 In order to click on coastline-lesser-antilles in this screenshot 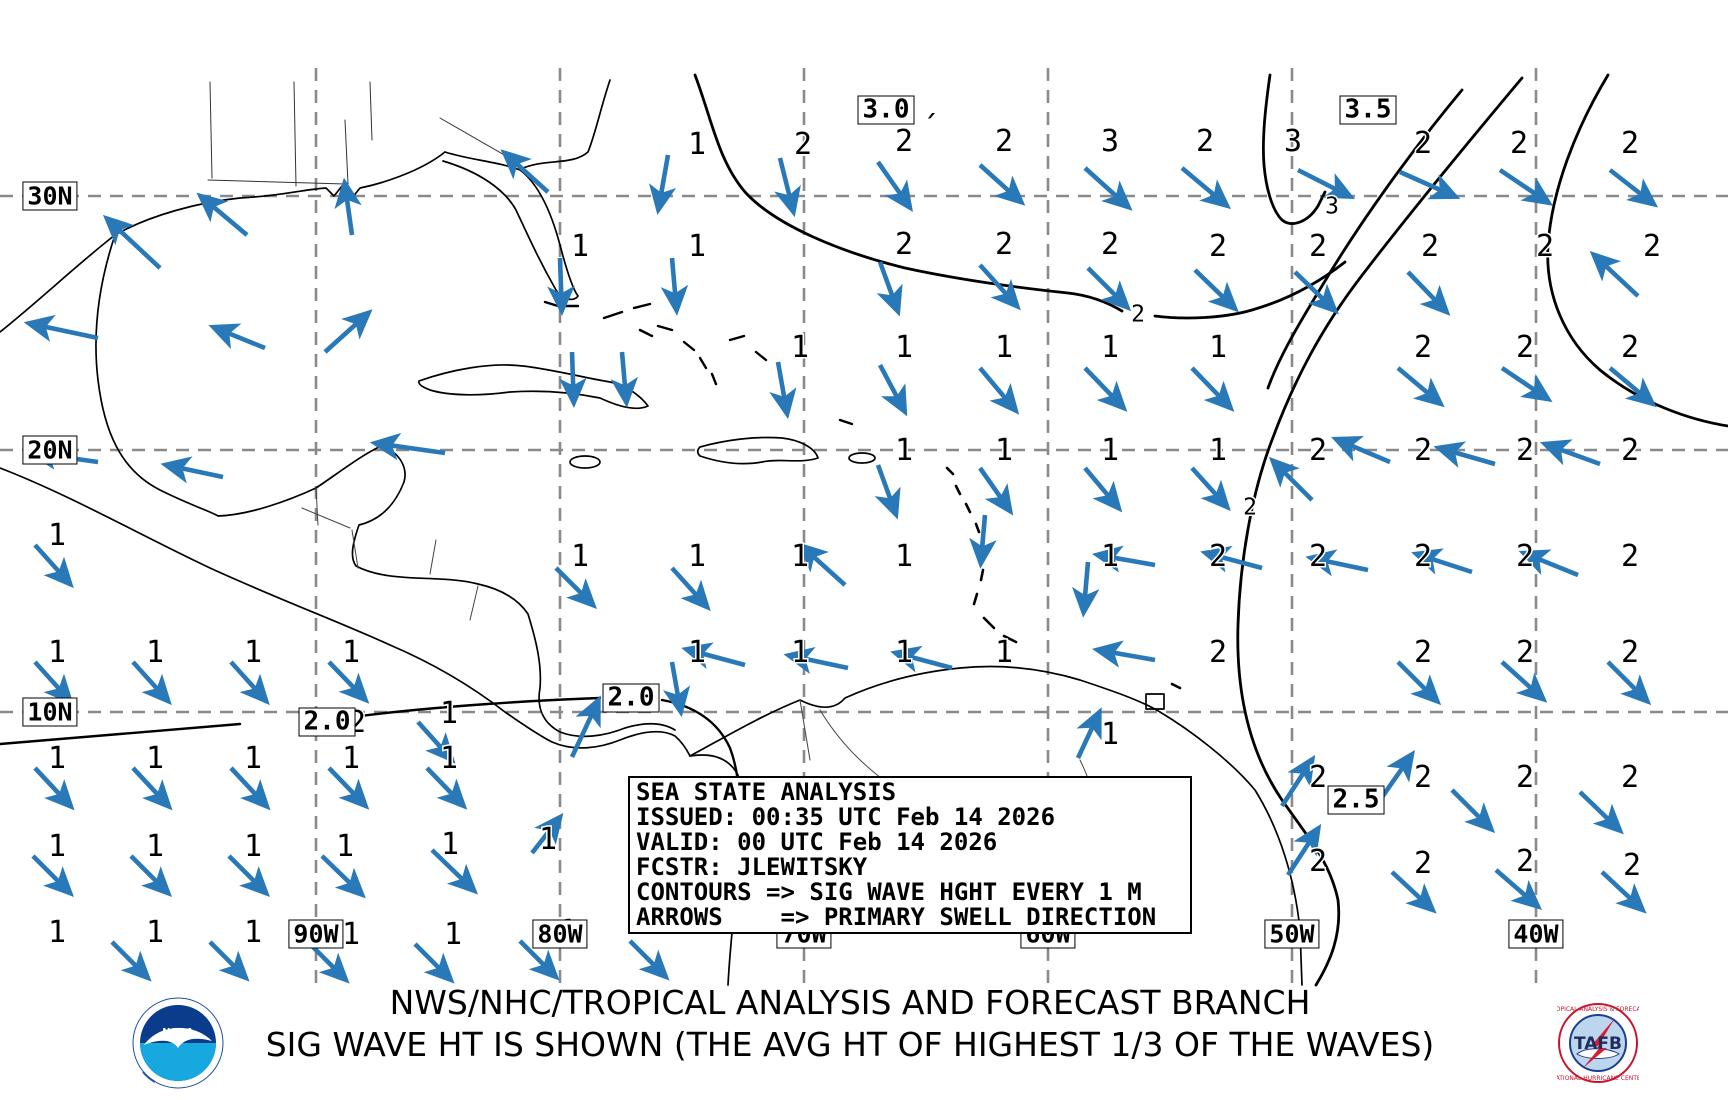, I will do `click(1063, 578)`.